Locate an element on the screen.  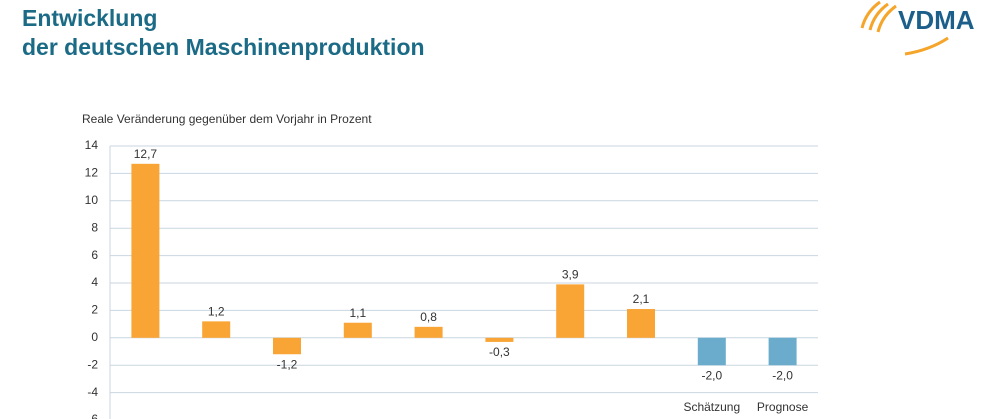
y-tick-label: 12 is located at coordinates (92, 173).